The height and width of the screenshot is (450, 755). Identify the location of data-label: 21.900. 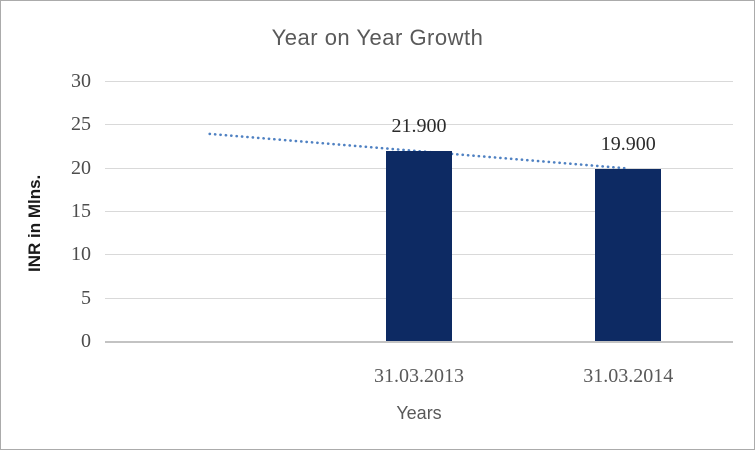
(419, 126).